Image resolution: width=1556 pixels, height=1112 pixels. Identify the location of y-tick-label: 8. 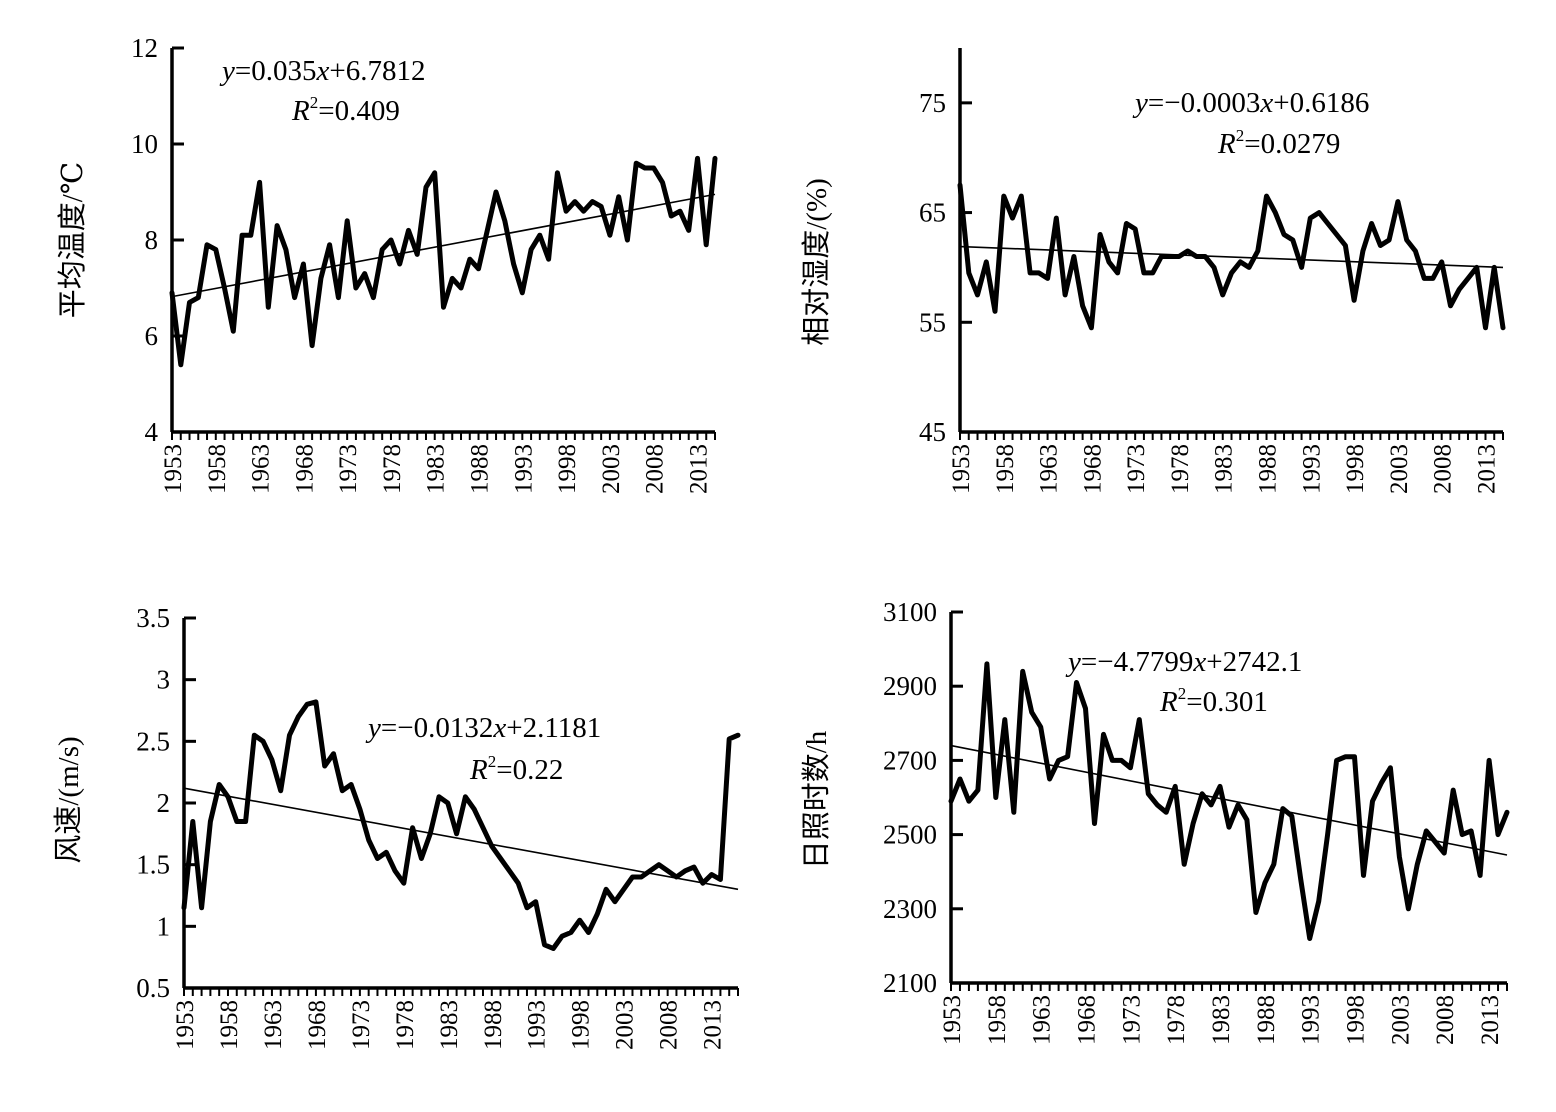
(152, 240).